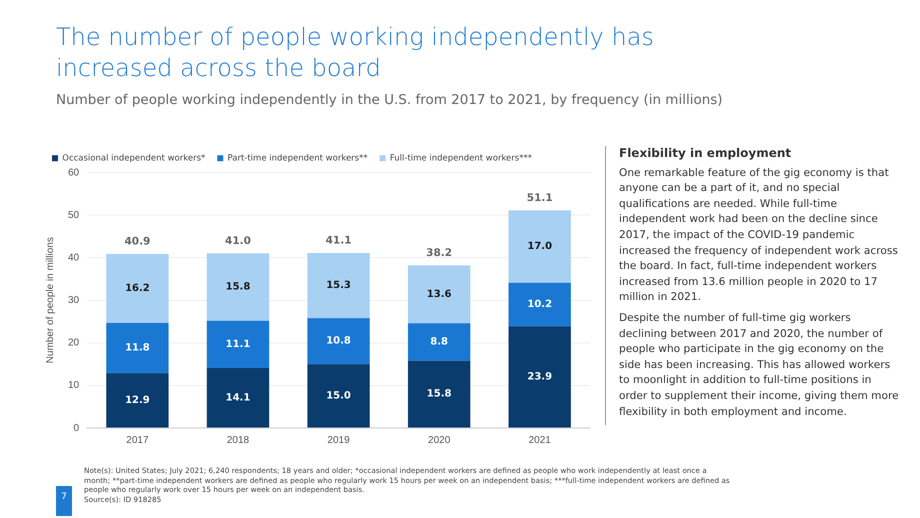  I want to click on data-label: 13.6, so click(439, 294).